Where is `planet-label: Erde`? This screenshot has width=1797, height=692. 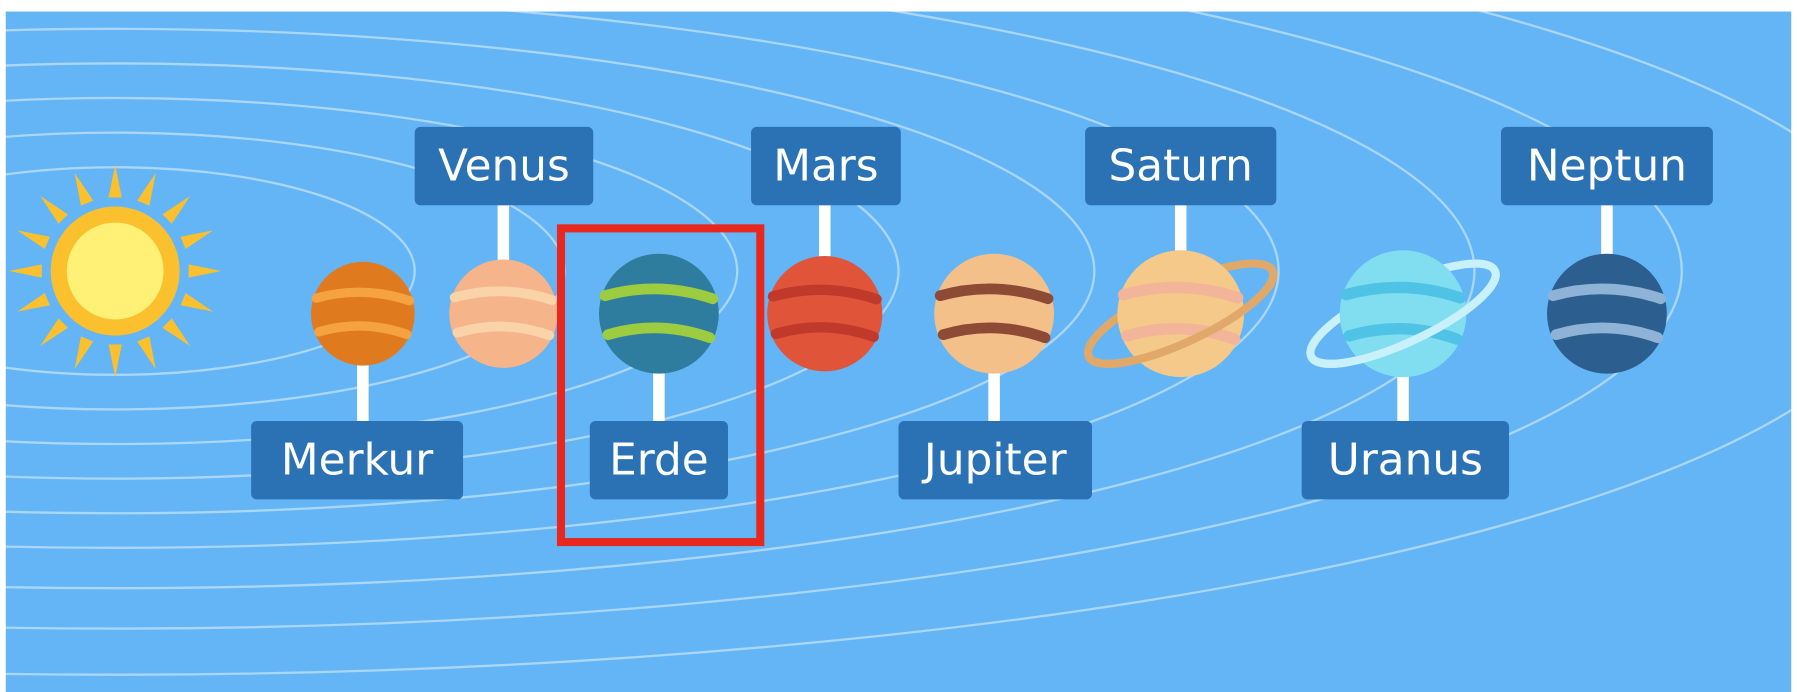
planet-label: Erde is located at coordinates (659, 459).